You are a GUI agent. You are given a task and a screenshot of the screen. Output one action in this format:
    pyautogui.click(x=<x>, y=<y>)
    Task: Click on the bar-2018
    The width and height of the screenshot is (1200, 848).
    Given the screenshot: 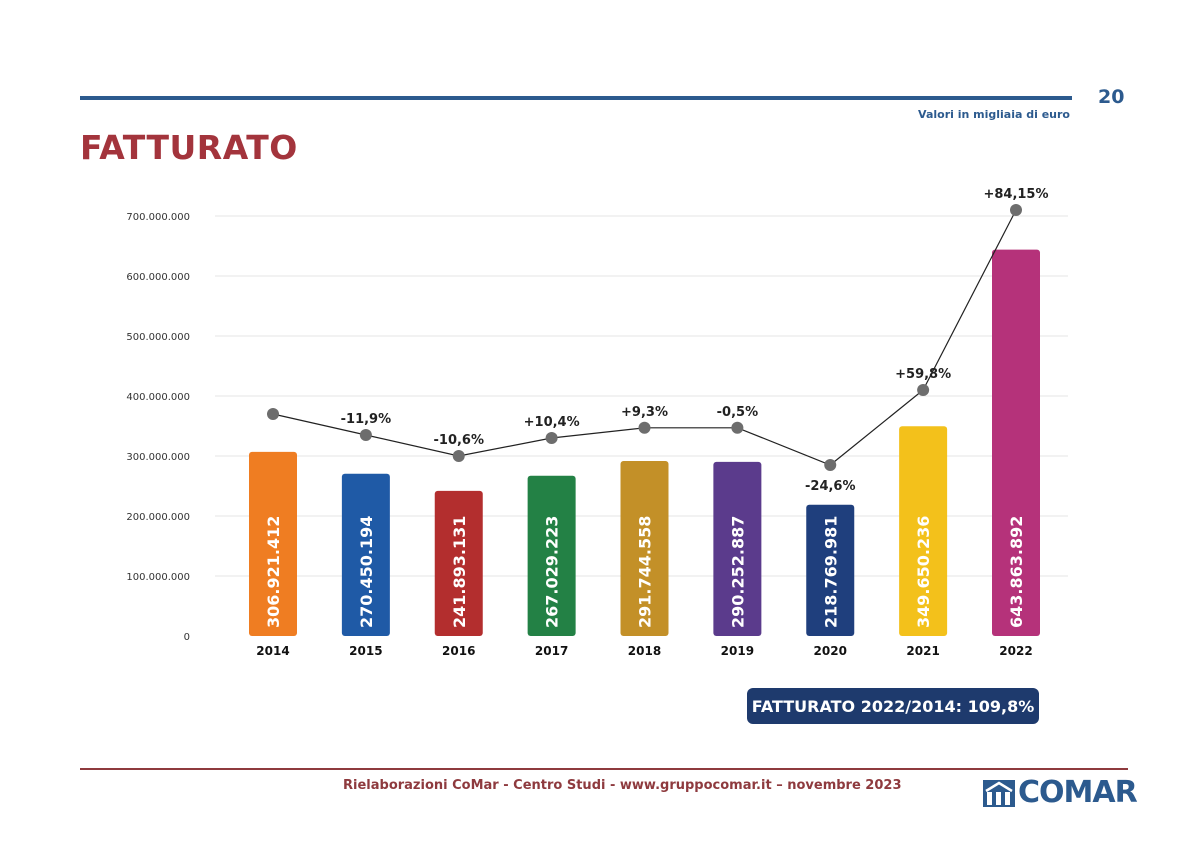 What is the action you would take?
    pyautogui.click(x=644, y=548)
    